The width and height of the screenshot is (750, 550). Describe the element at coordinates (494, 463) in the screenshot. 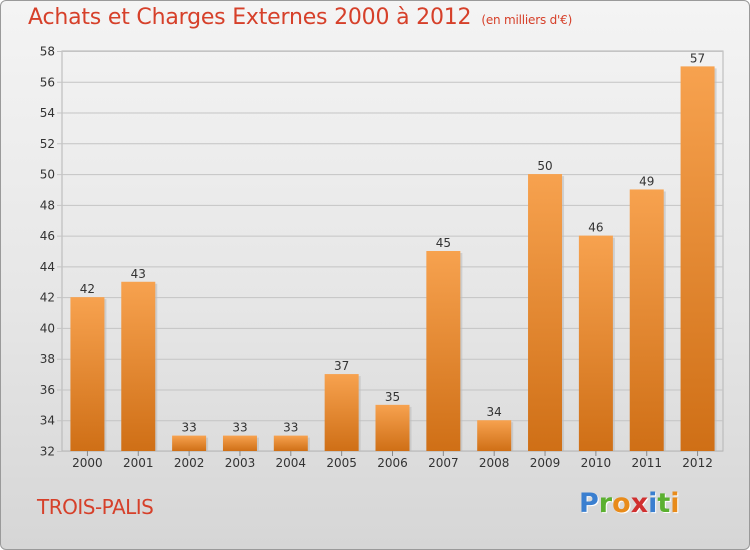

I see `x-tick-label: 2008` at that location.